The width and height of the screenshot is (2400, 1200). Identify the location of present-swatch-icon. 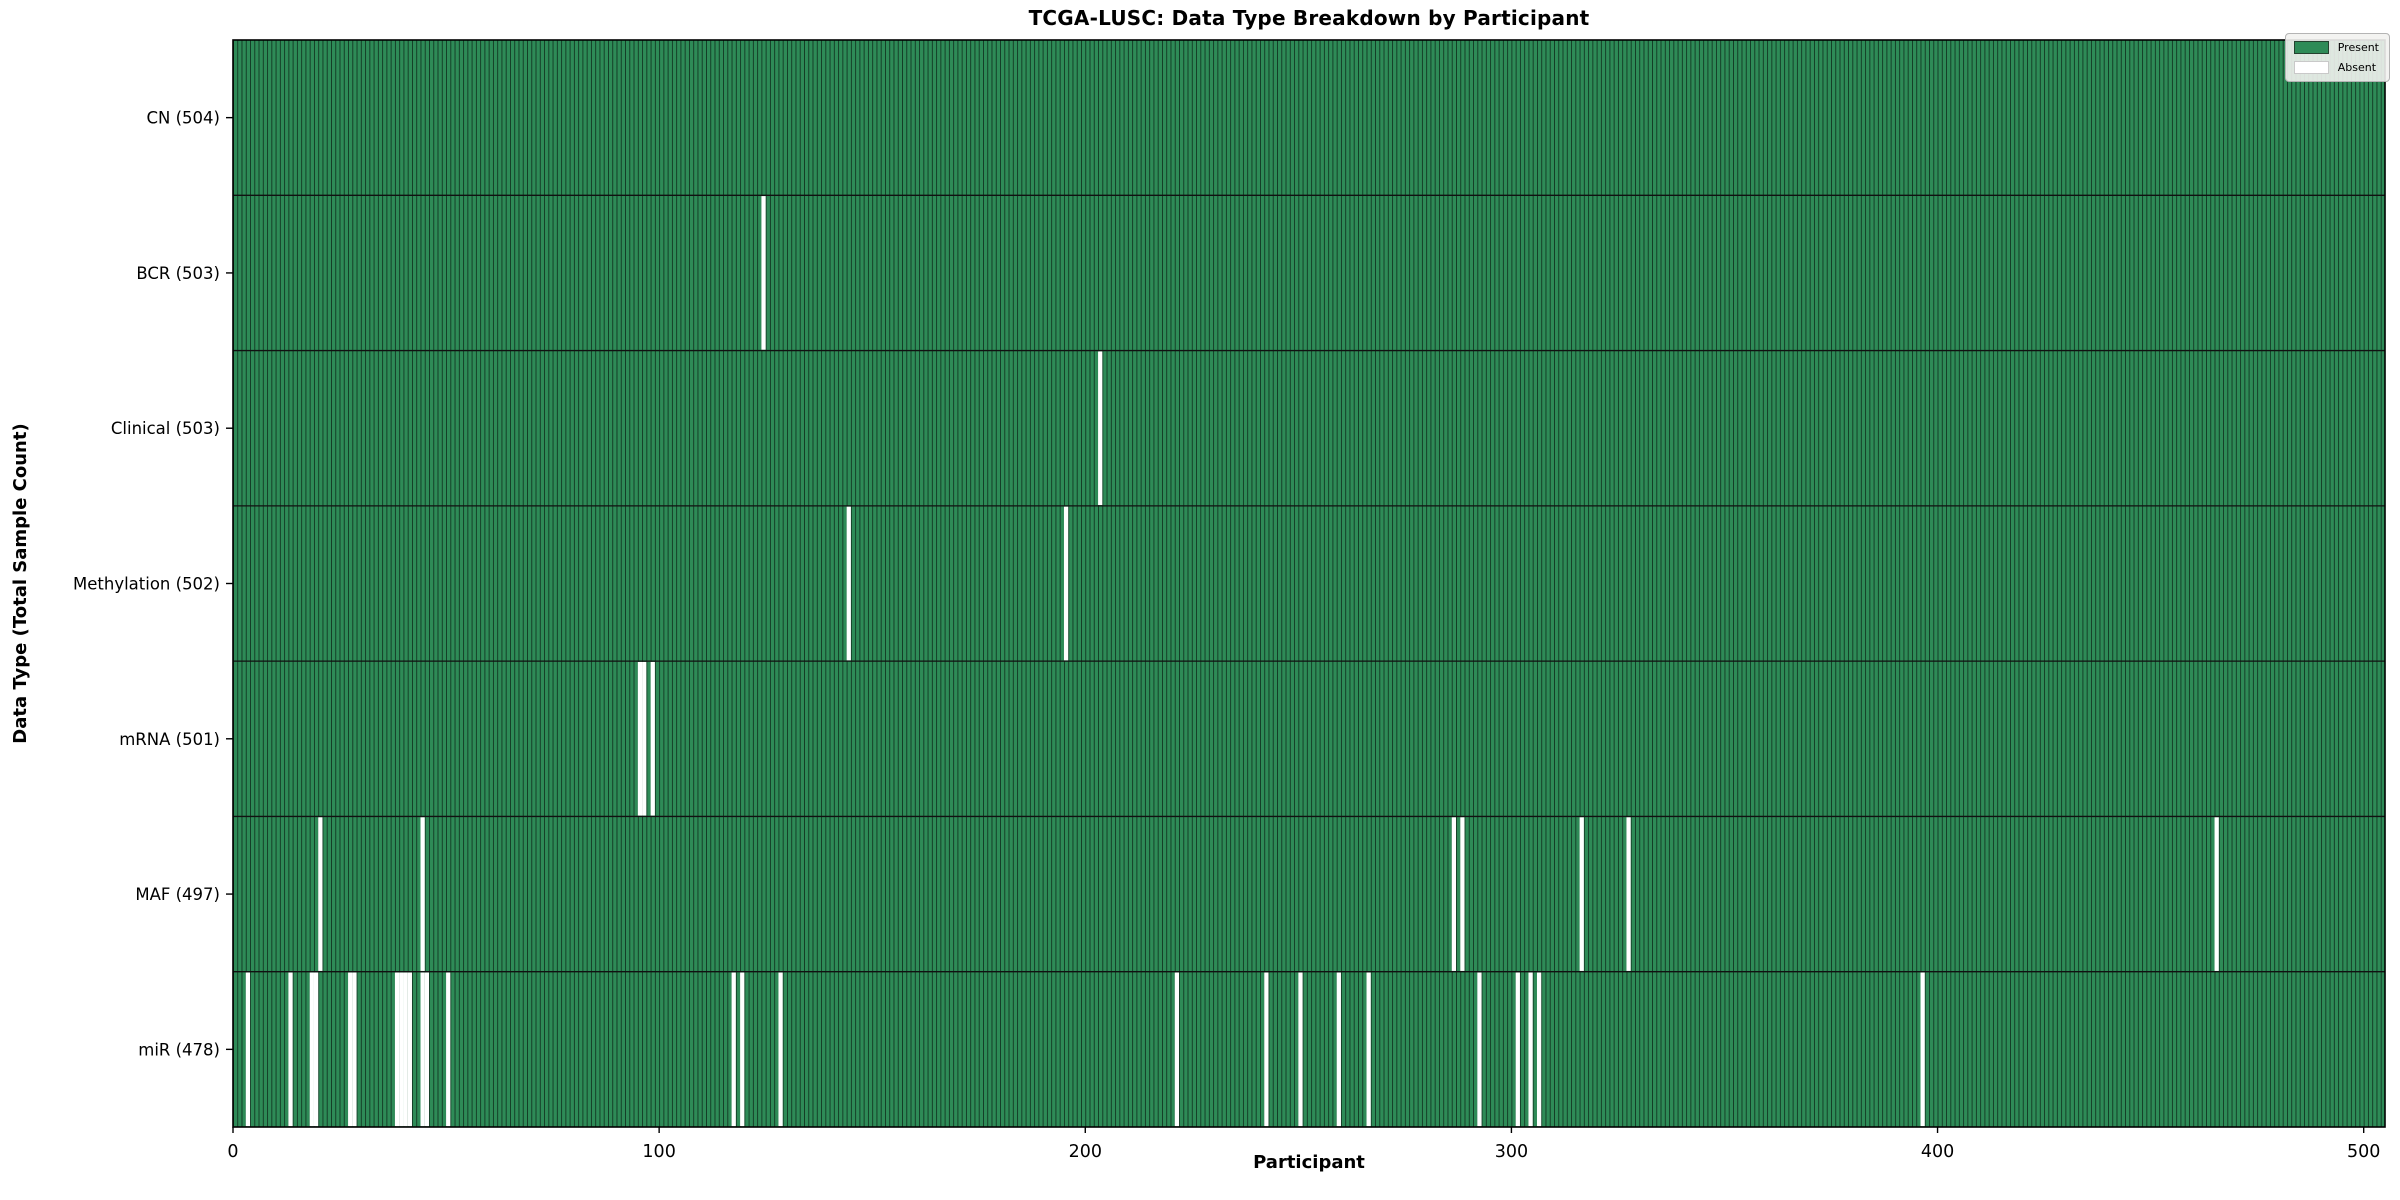
(2311, 47).